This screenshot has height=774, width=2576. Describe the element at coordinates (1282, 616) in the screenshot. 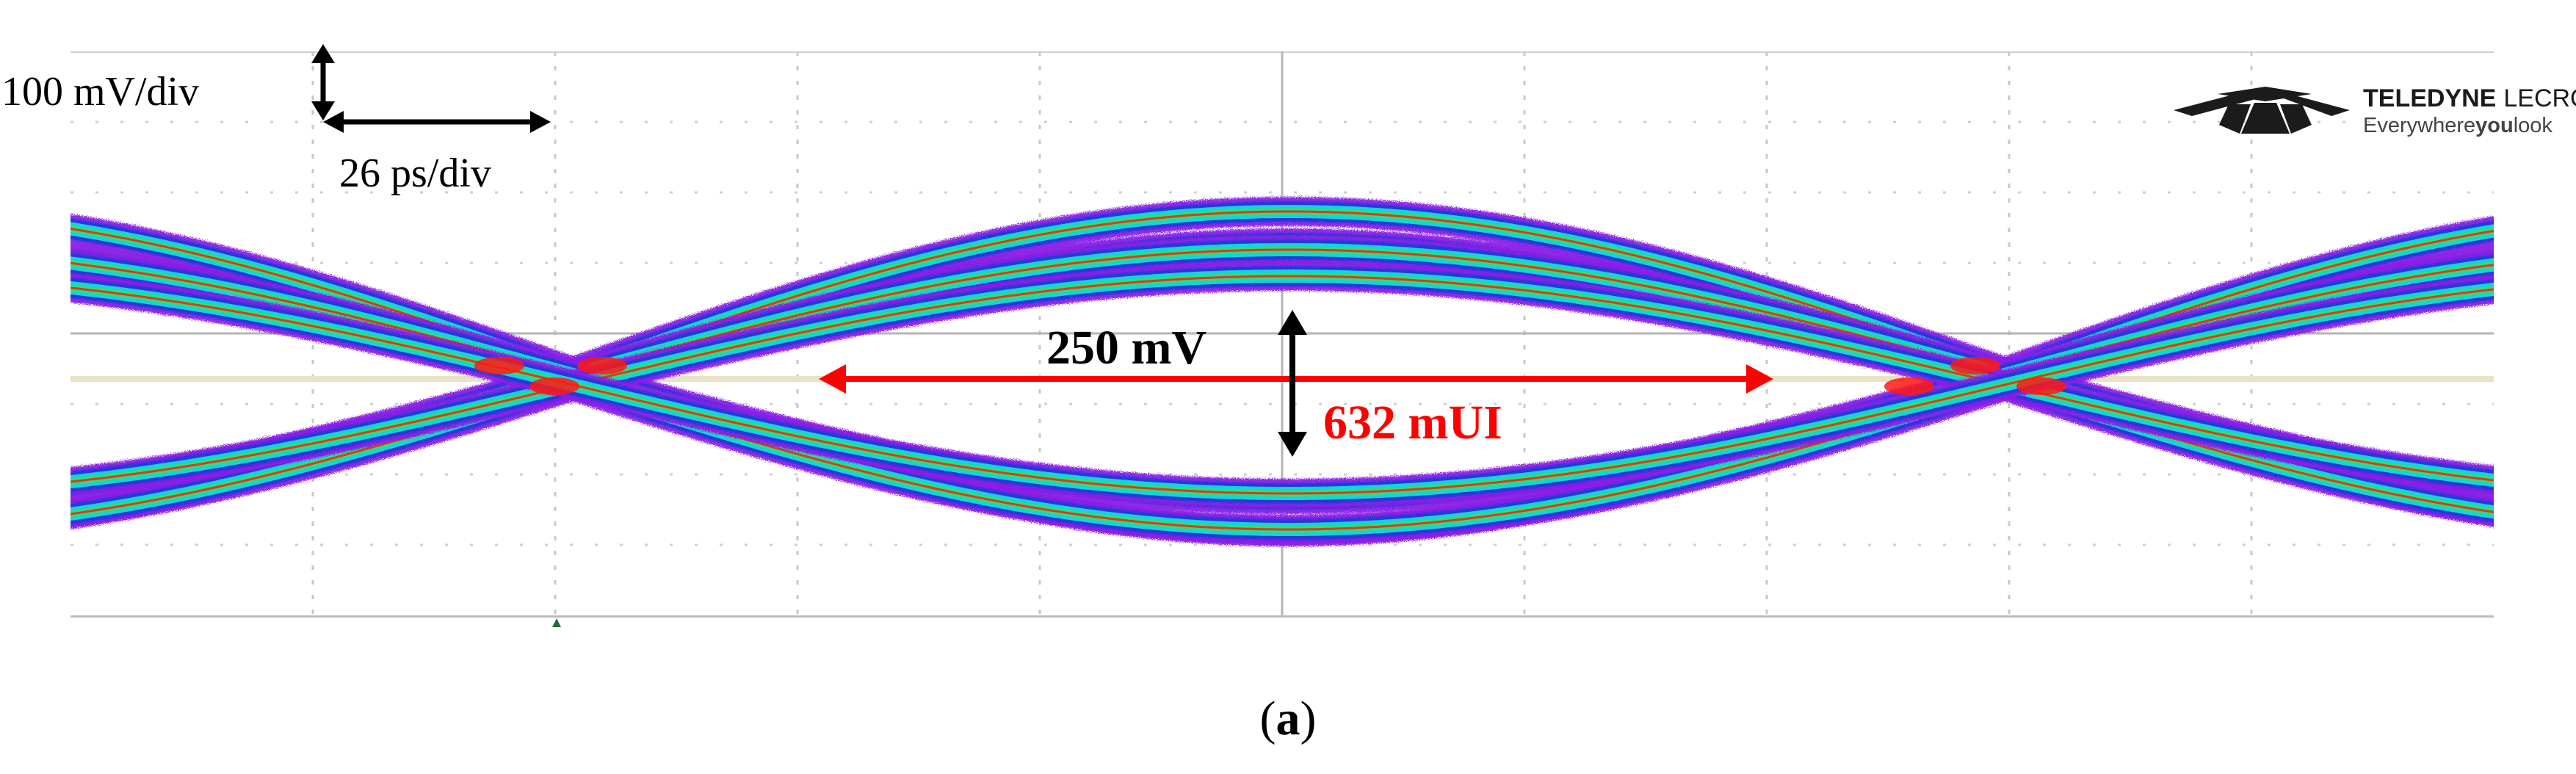

I see `screen-border-bottom` at that location.